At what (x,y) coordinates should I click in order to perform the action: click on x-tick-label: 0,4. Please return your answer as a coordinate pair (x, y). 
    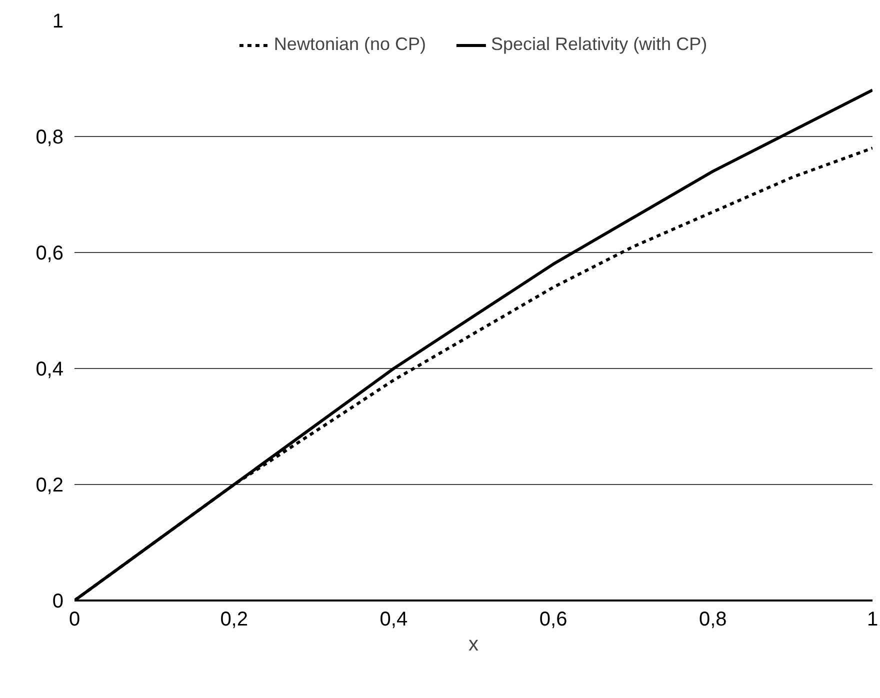
    Looking at the image, I should click on (394, 619).